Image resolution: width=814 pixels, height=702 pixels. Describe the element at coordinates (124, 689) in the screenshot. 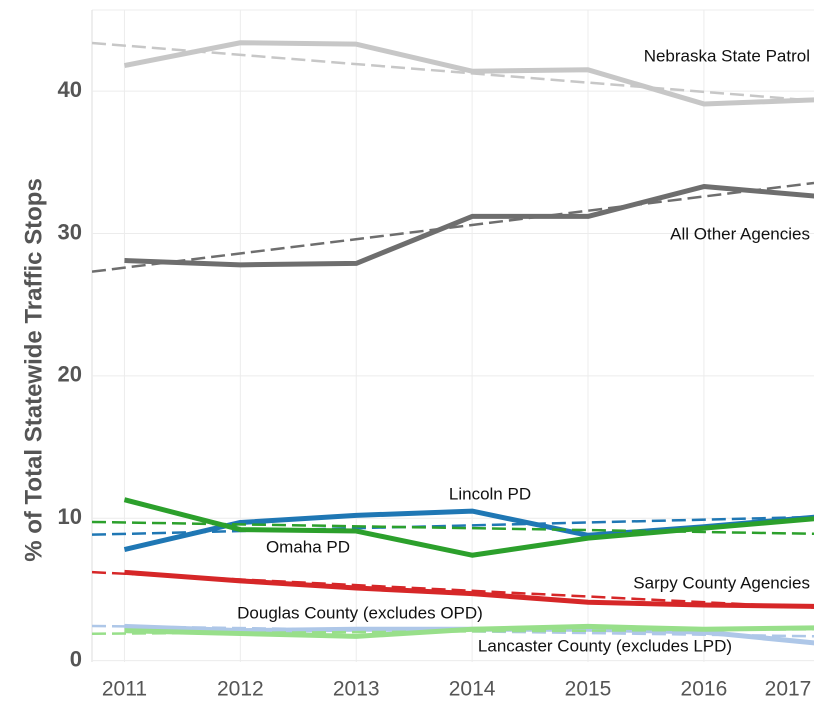

I see `x-tick-label: 2011` at that location.